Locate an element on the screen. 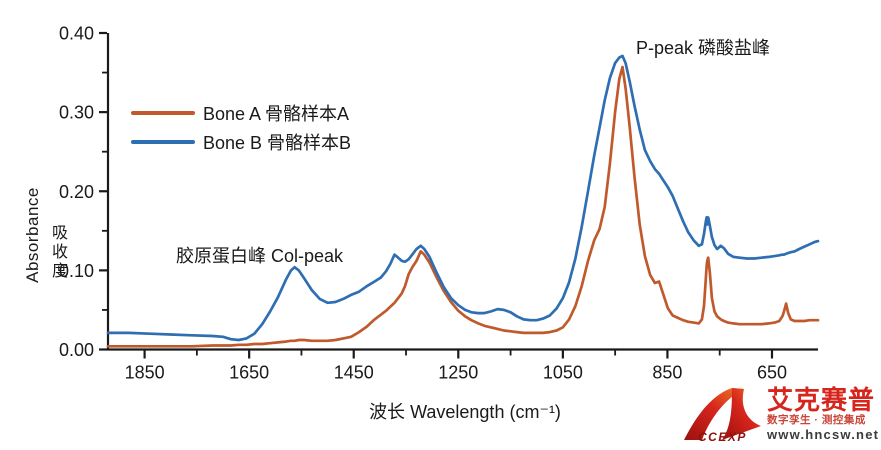 Image resolution: width=881 pixels, height=450 pixels. y-axis-label-cn: 吸收度 is located at coordinates (57, 252).